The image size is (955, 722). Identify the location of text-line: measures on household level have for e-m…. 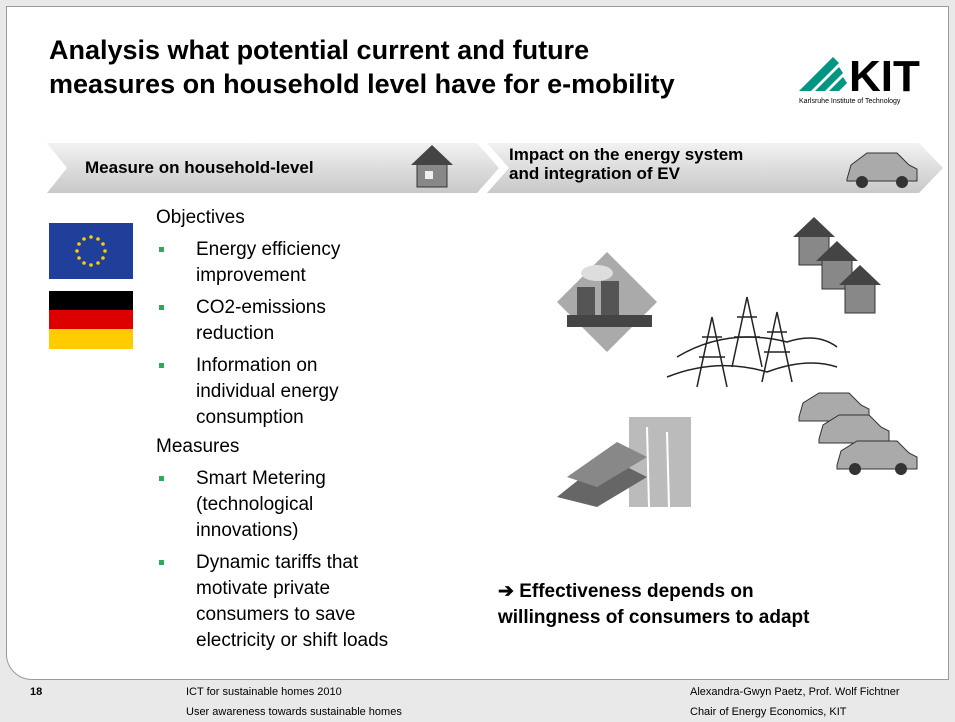
(362, 84).